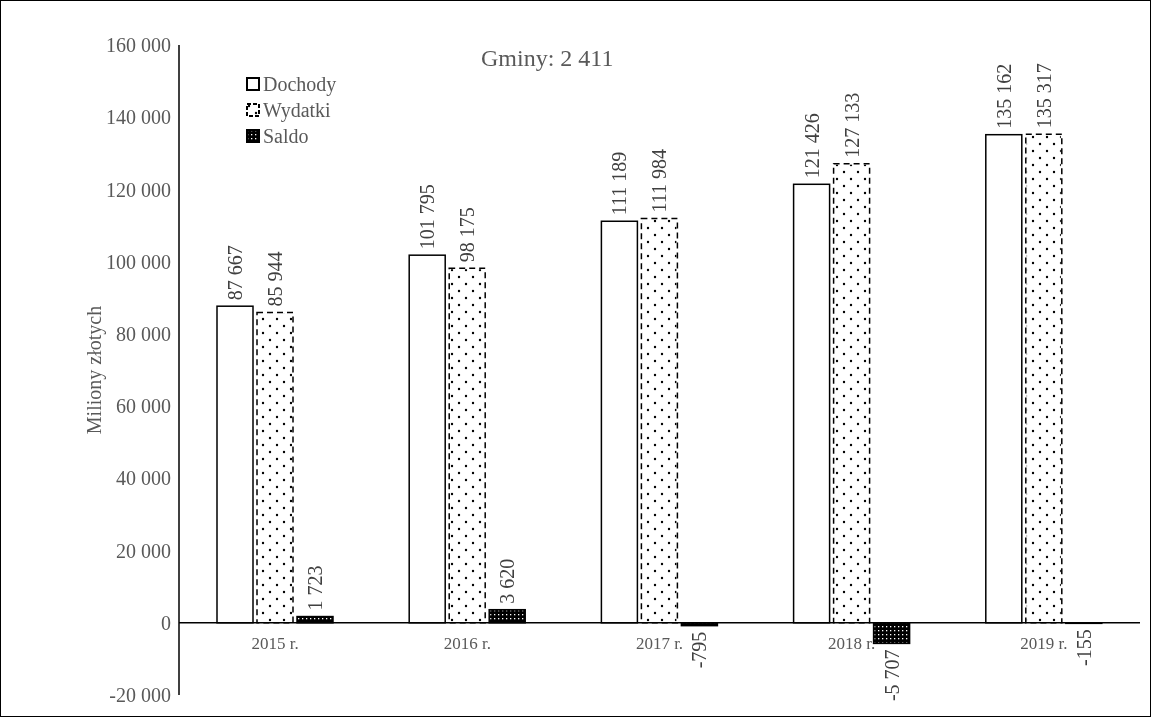 The image size is (1151, 717). Describe the element at coordinates (143, 406) in the screenshot. I see `y-tick-label: 60 000` at that location.